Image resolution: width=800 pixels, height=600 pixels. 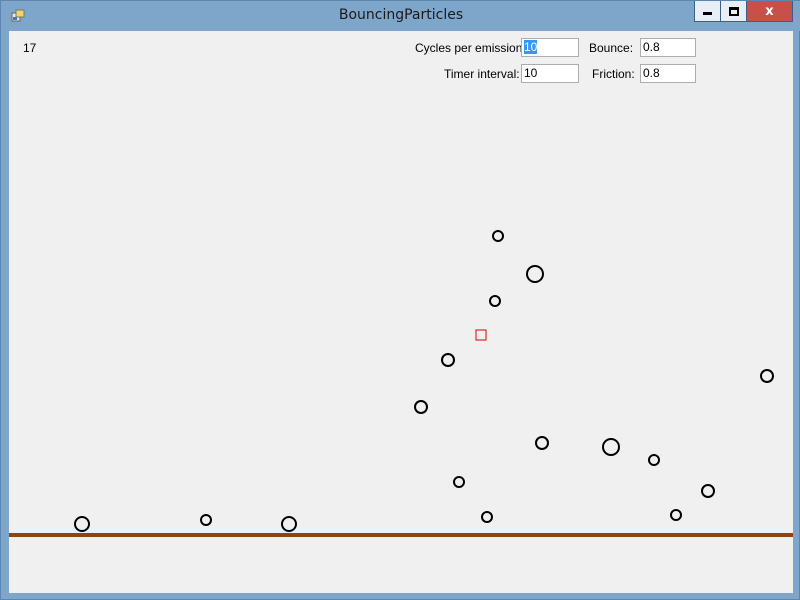 I want to click on timer-interval-label: Timer interval:, so click(x=482, y=74).